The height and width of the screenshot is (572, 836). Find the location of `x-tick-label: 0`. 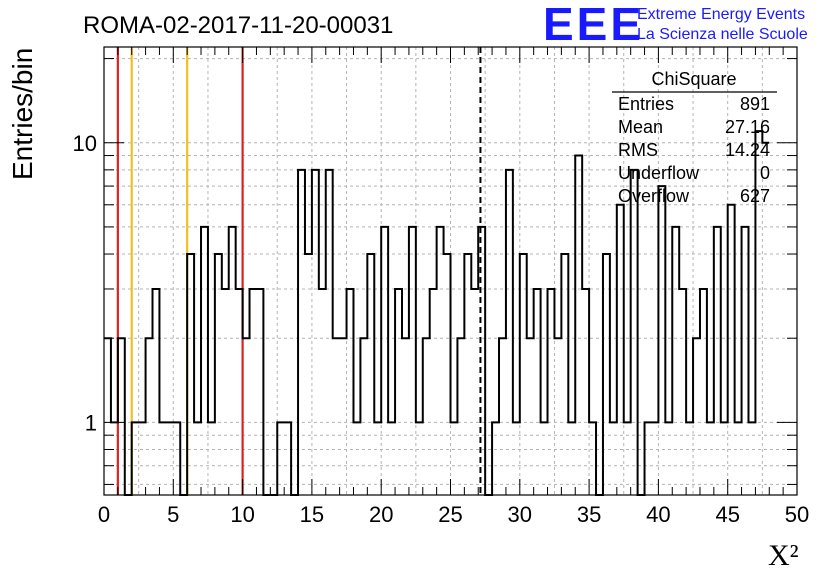

x-tick-label: 0 is located at coordinates (104, 514).